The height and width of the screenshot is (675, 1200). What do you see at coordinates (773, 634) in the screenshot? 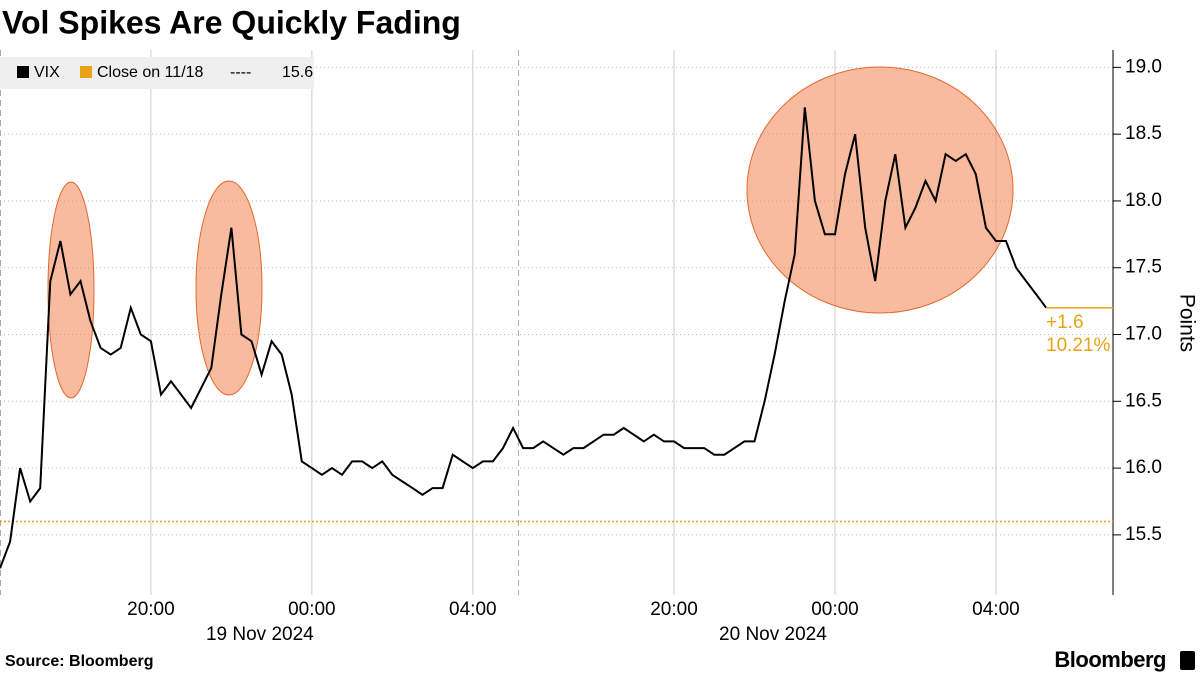
I see `x-date-label: 20 Nov 2024` at bounding box center [773, 634].